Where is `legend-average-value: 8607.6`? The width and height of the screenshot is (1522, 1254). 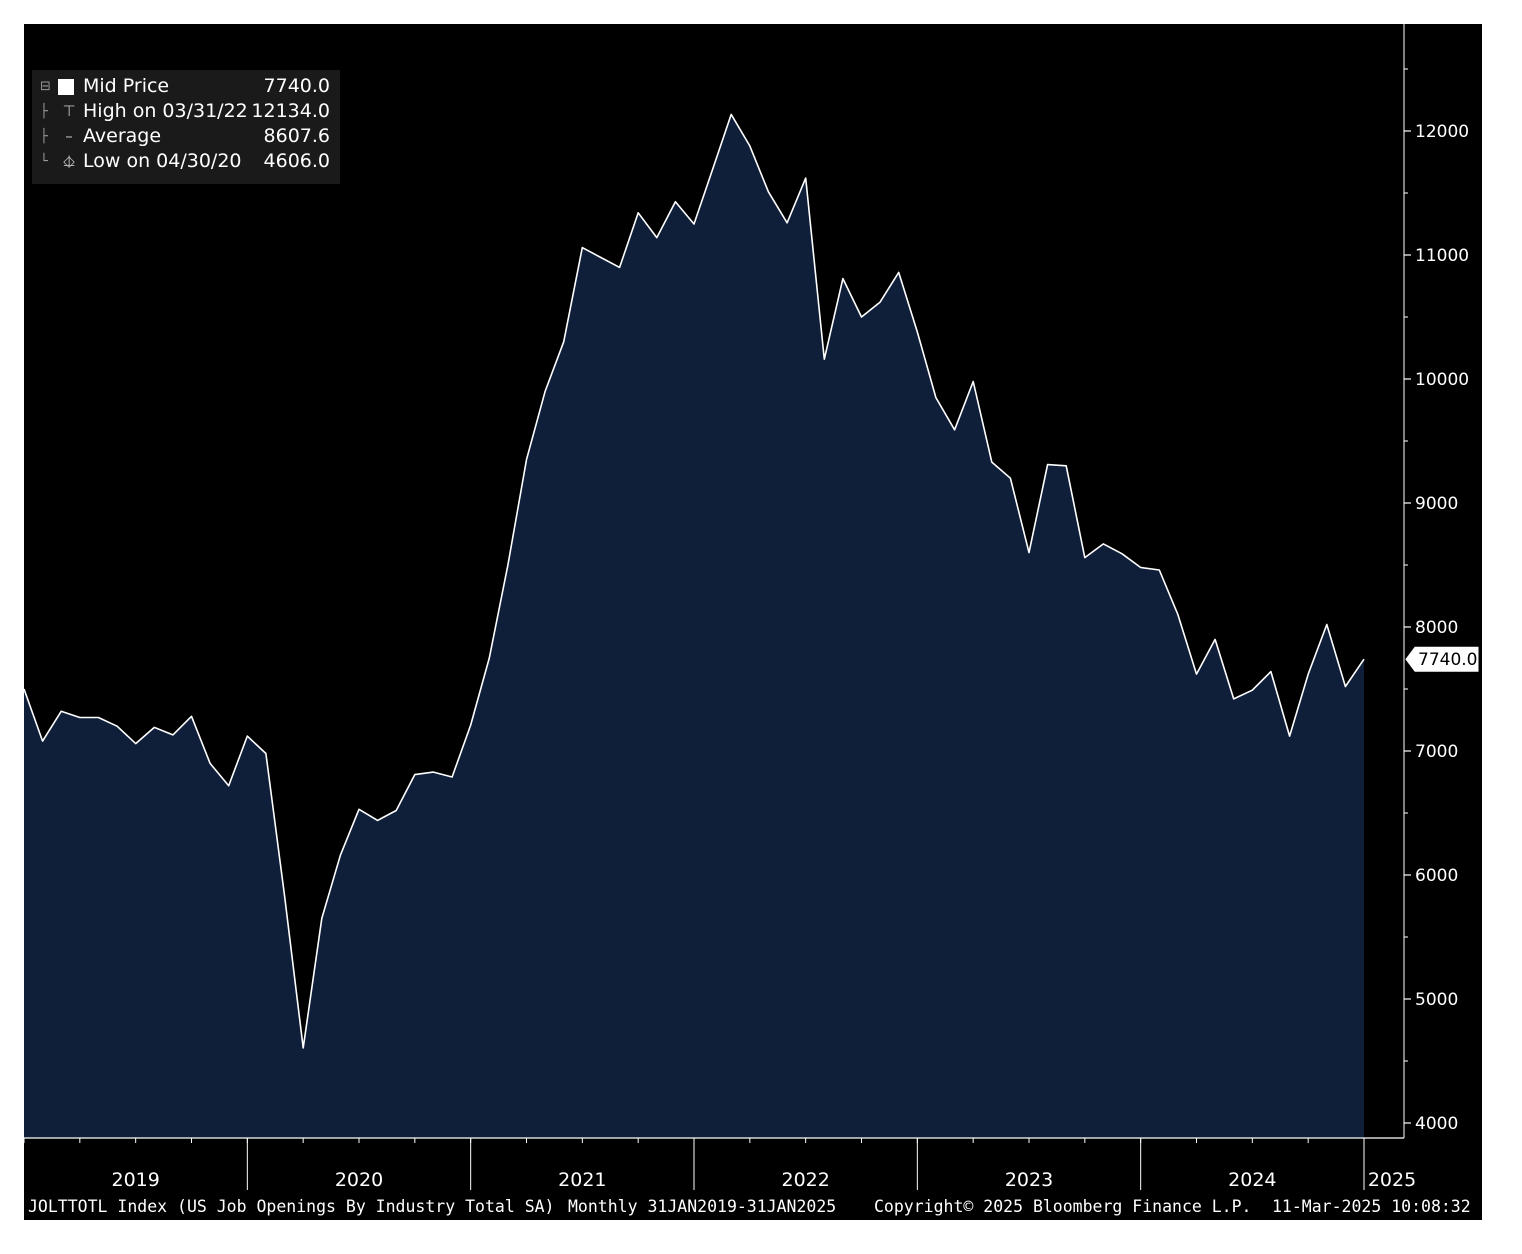 legend-average-value: 8607.6 is located at coordinates (296, 136).